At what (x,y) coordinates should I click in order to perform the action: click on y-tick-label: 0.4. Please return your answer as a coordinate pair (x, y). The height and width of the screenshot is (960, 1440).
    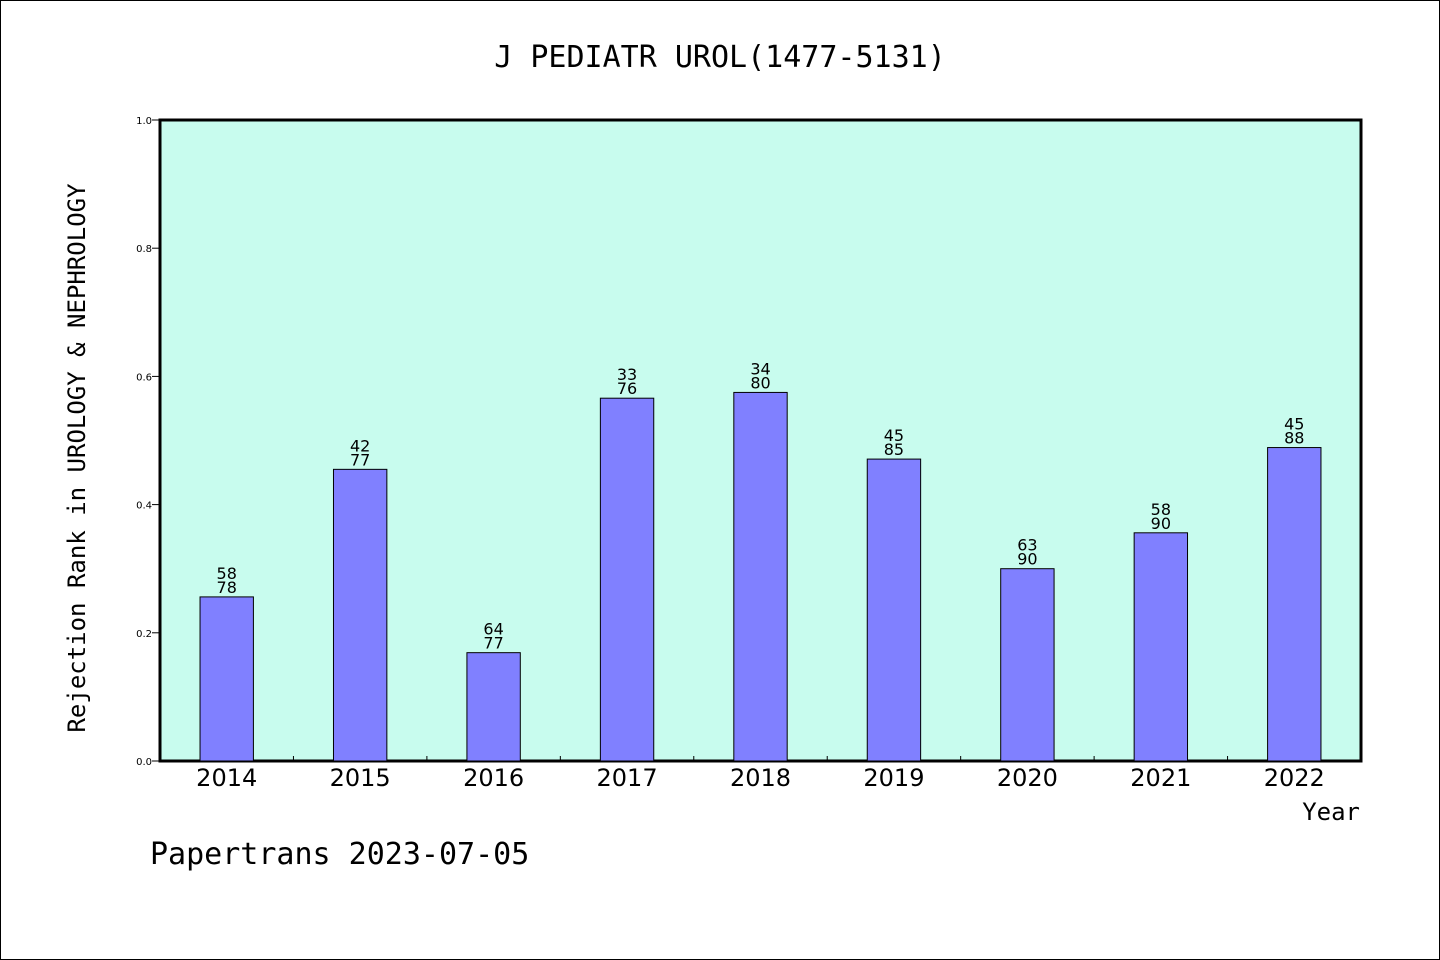
    Looking at the image, I should click on (144, 506).